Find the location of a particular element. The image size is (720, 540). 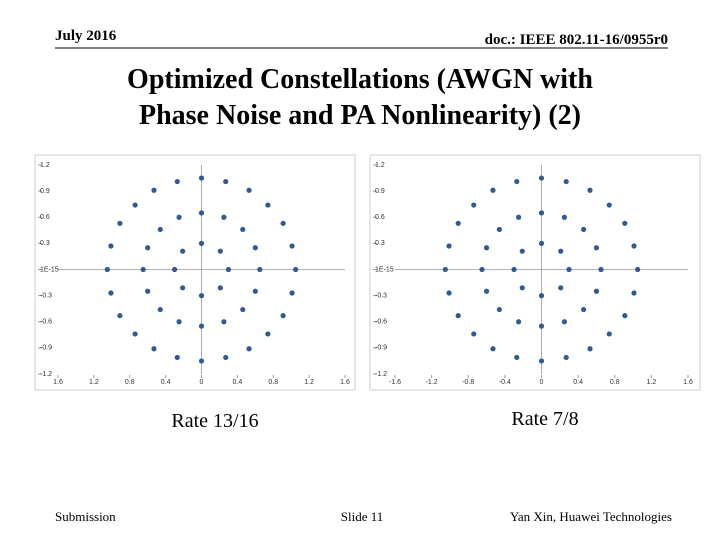

footer-center: Slide 11 is located at coordinates (362, 516).